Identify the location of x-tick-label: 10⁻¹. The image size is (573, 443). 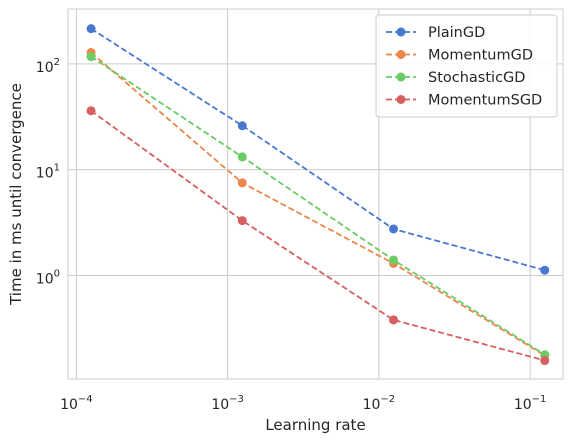
(530, 403).